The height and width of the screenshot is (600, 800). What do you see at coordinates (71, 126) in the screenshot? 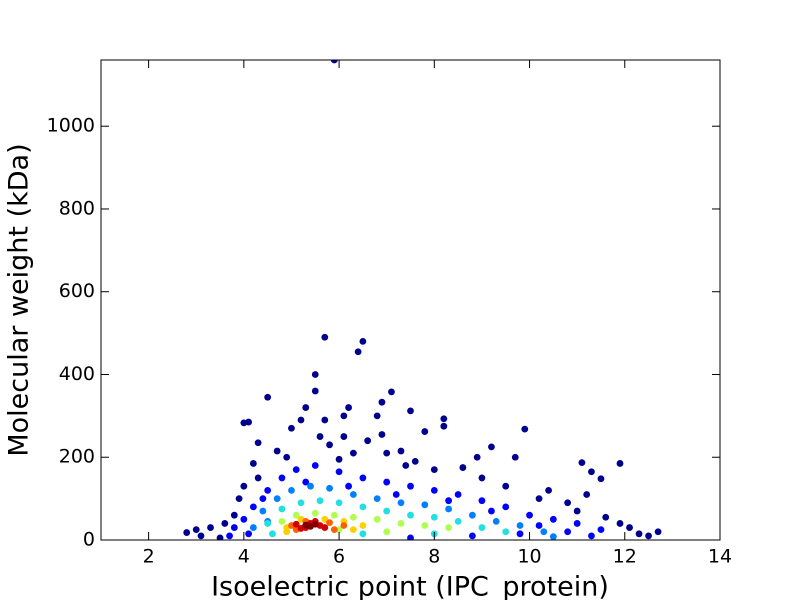
I see `y-tick-label: 1000` at bounding box center [71, 126].